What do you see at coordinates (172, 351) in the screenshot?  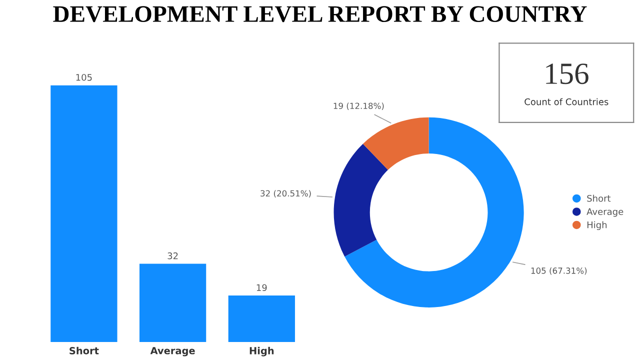 I see `x-tick-label: Average` at bounding box center [172, 351].